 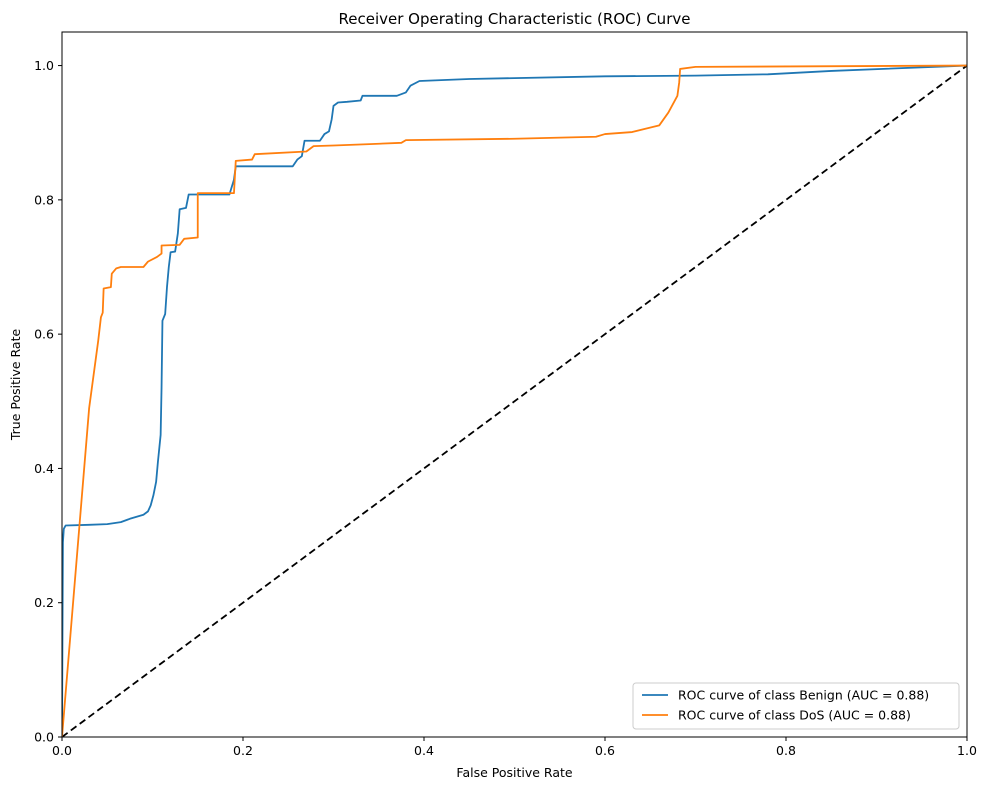 What do you see at coordinates (605, 750) in the screenshot?
I see `x-tick-label: 0.6` at bounding box center [605, 750].